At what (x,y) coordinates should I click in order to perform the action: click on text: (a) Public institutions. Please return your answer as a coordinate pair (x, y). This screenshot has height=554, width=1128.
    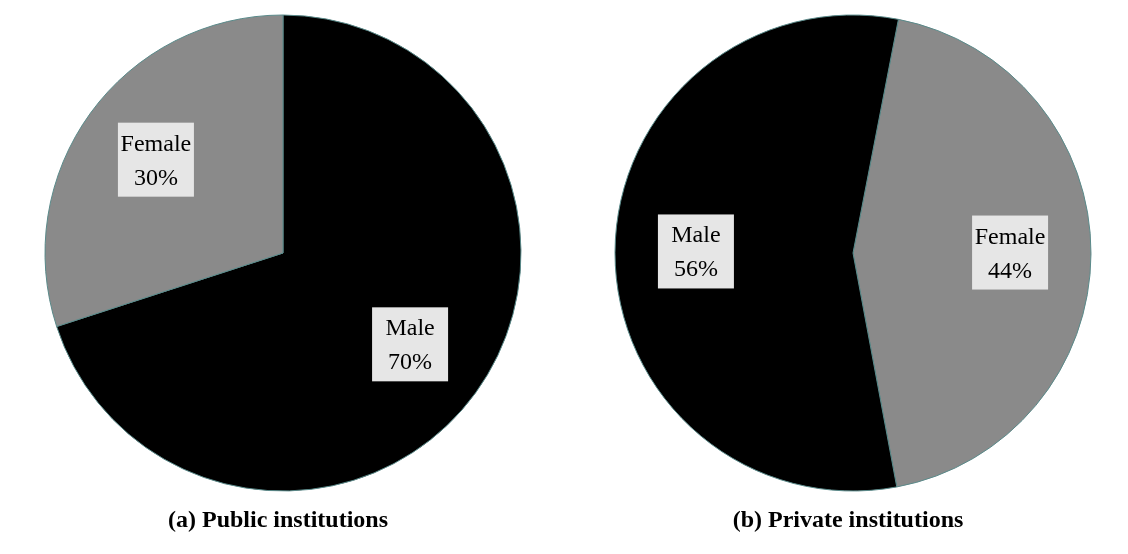
    Looking at the image, I should click on (278, 519).